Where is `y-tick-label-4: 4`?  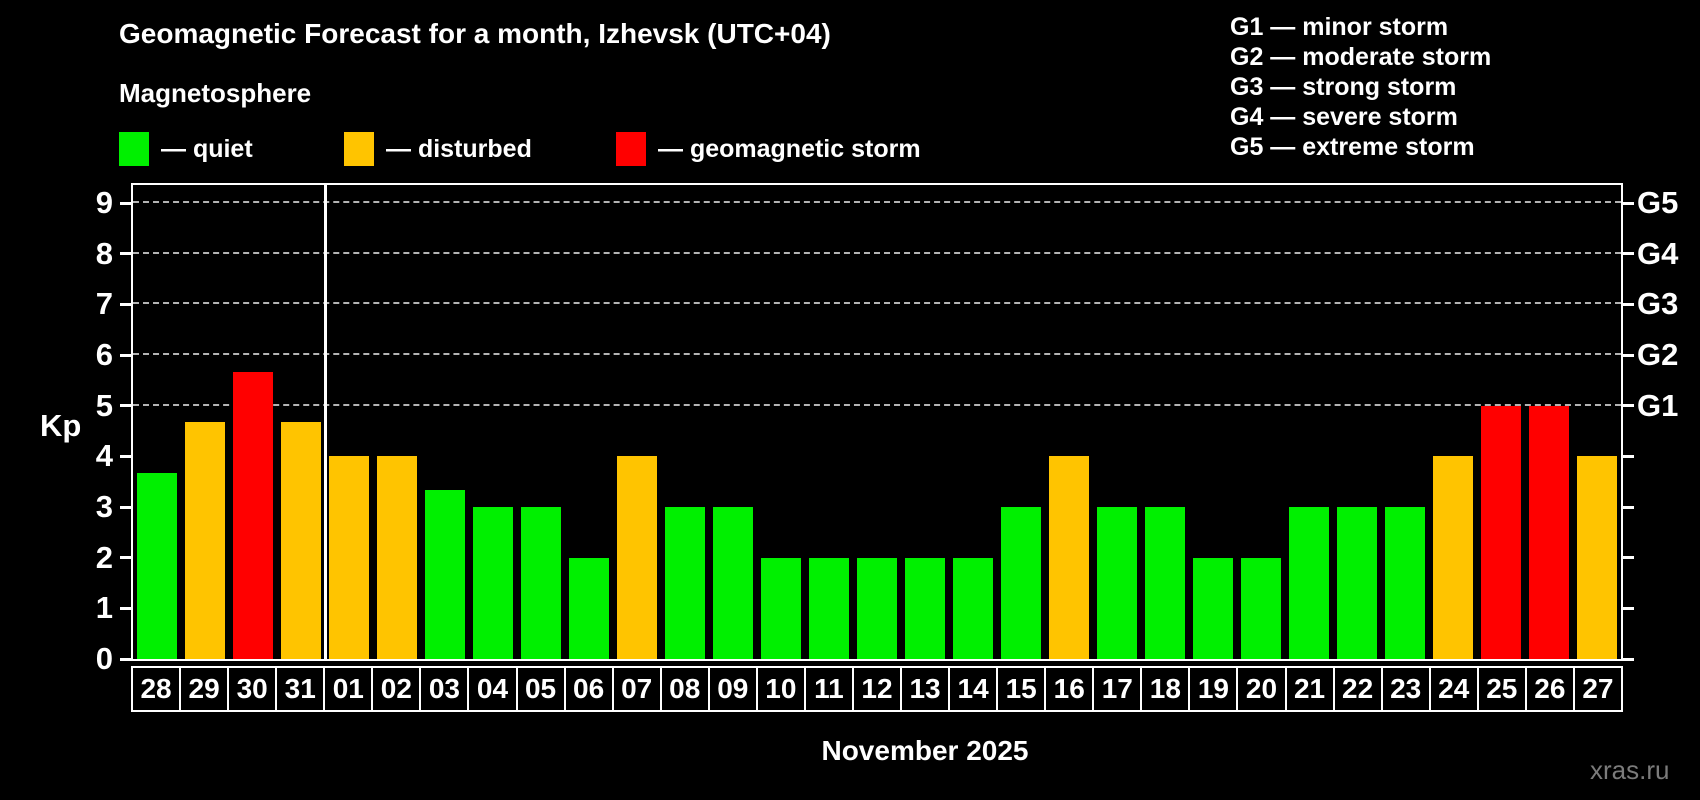 y-tick-label-4: 4 is located at coordinates (104, 456).